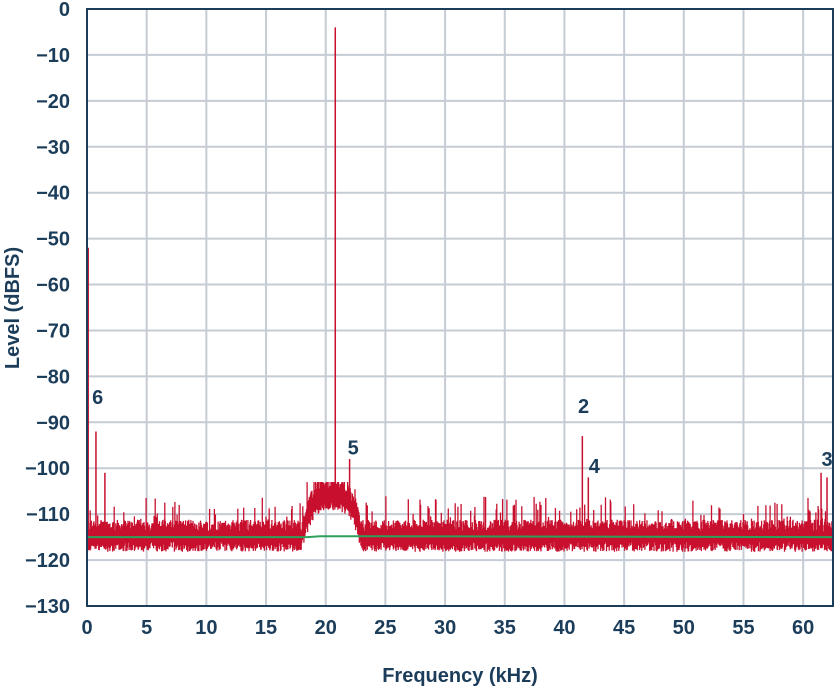 This screenshot has width=836, height=689. I want to click on x-tick-label: 25, so click(385, 628).